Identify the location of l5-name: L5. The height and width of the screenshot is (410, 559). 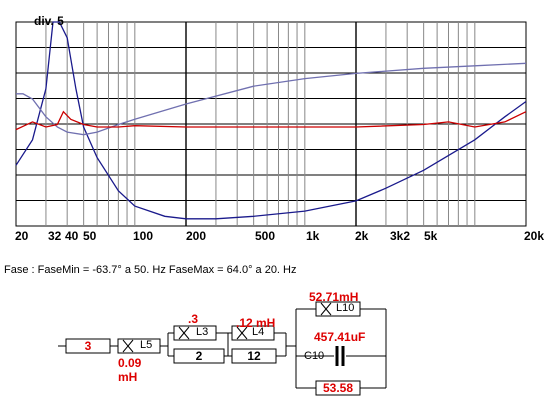
(146, 345).